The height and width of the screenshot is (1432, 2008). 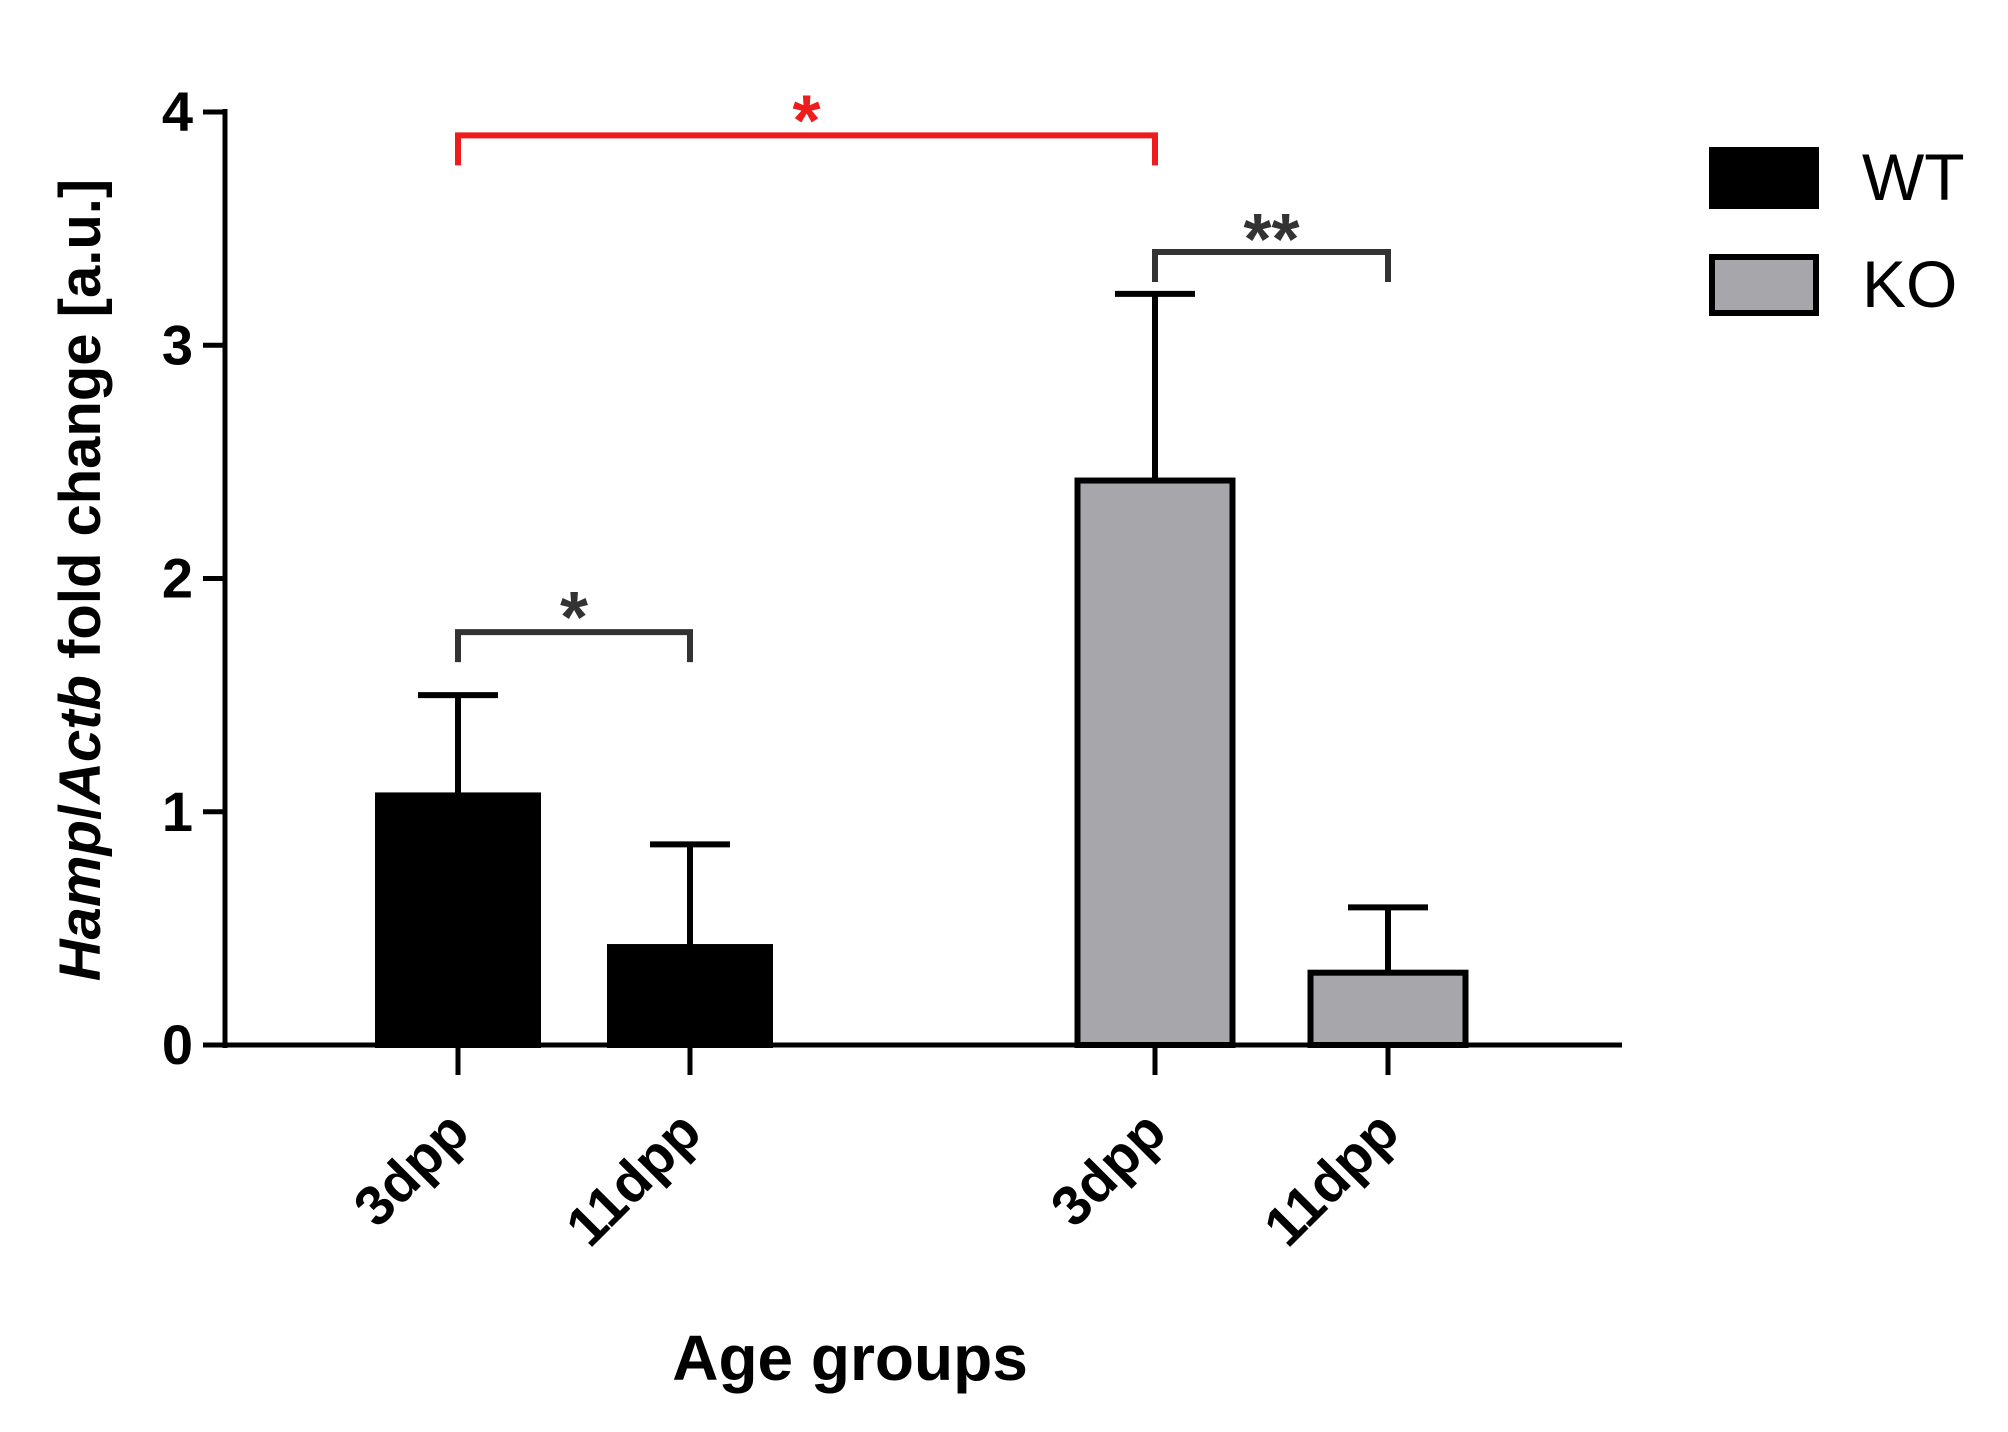 What do you see at coordinates (1388, 1009) in the screenshot?
I see `bar-ko-11dpp` at bounding box center [1388, 1009].